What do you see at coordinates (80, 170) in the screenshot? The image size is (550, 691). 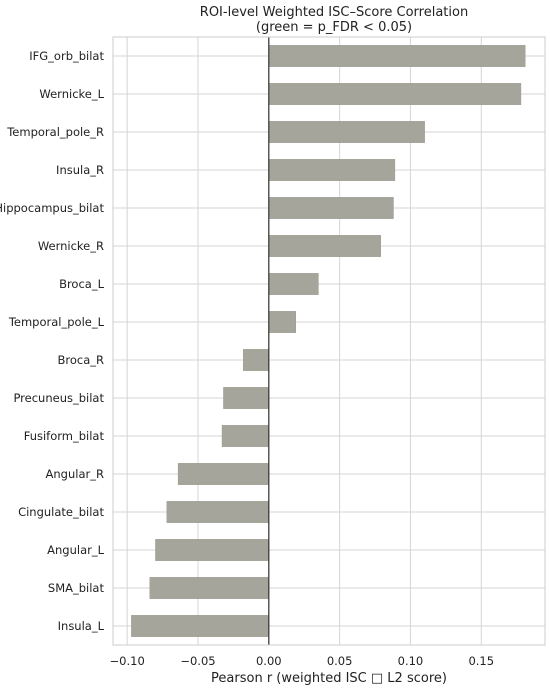 I see `y-tick-label: Insula_R` at bounding box center [80, 170].